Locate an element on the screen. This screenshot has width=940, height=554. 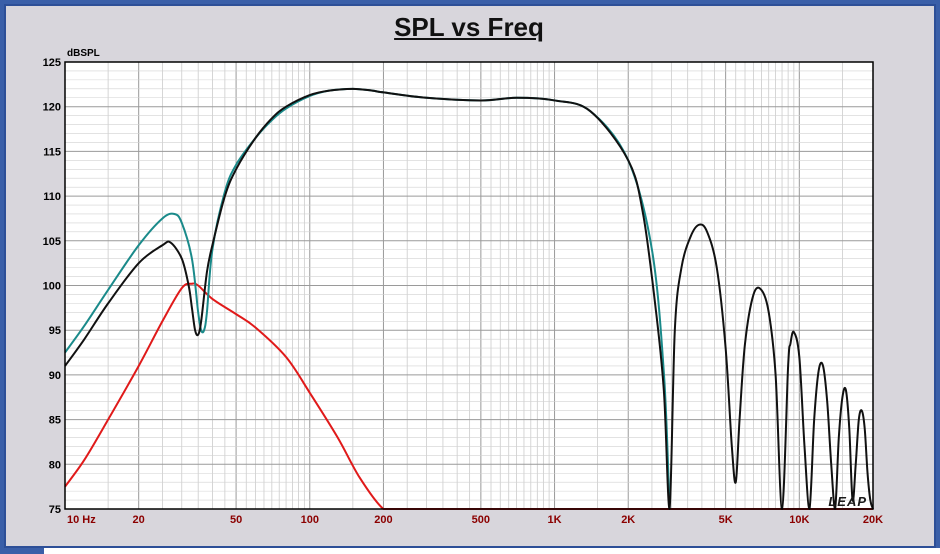
x-tick-label: 2K is located at coordinates (628, 520).